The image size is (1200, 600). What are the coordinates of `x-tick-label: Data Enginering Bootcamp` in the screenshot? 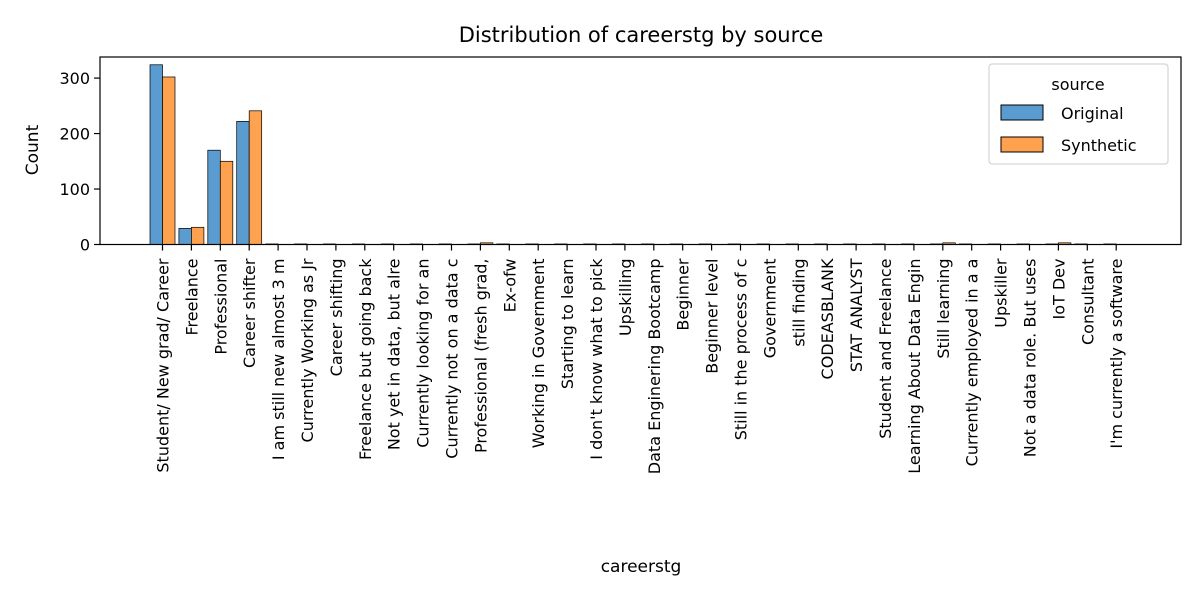 It's located at (654, 367).